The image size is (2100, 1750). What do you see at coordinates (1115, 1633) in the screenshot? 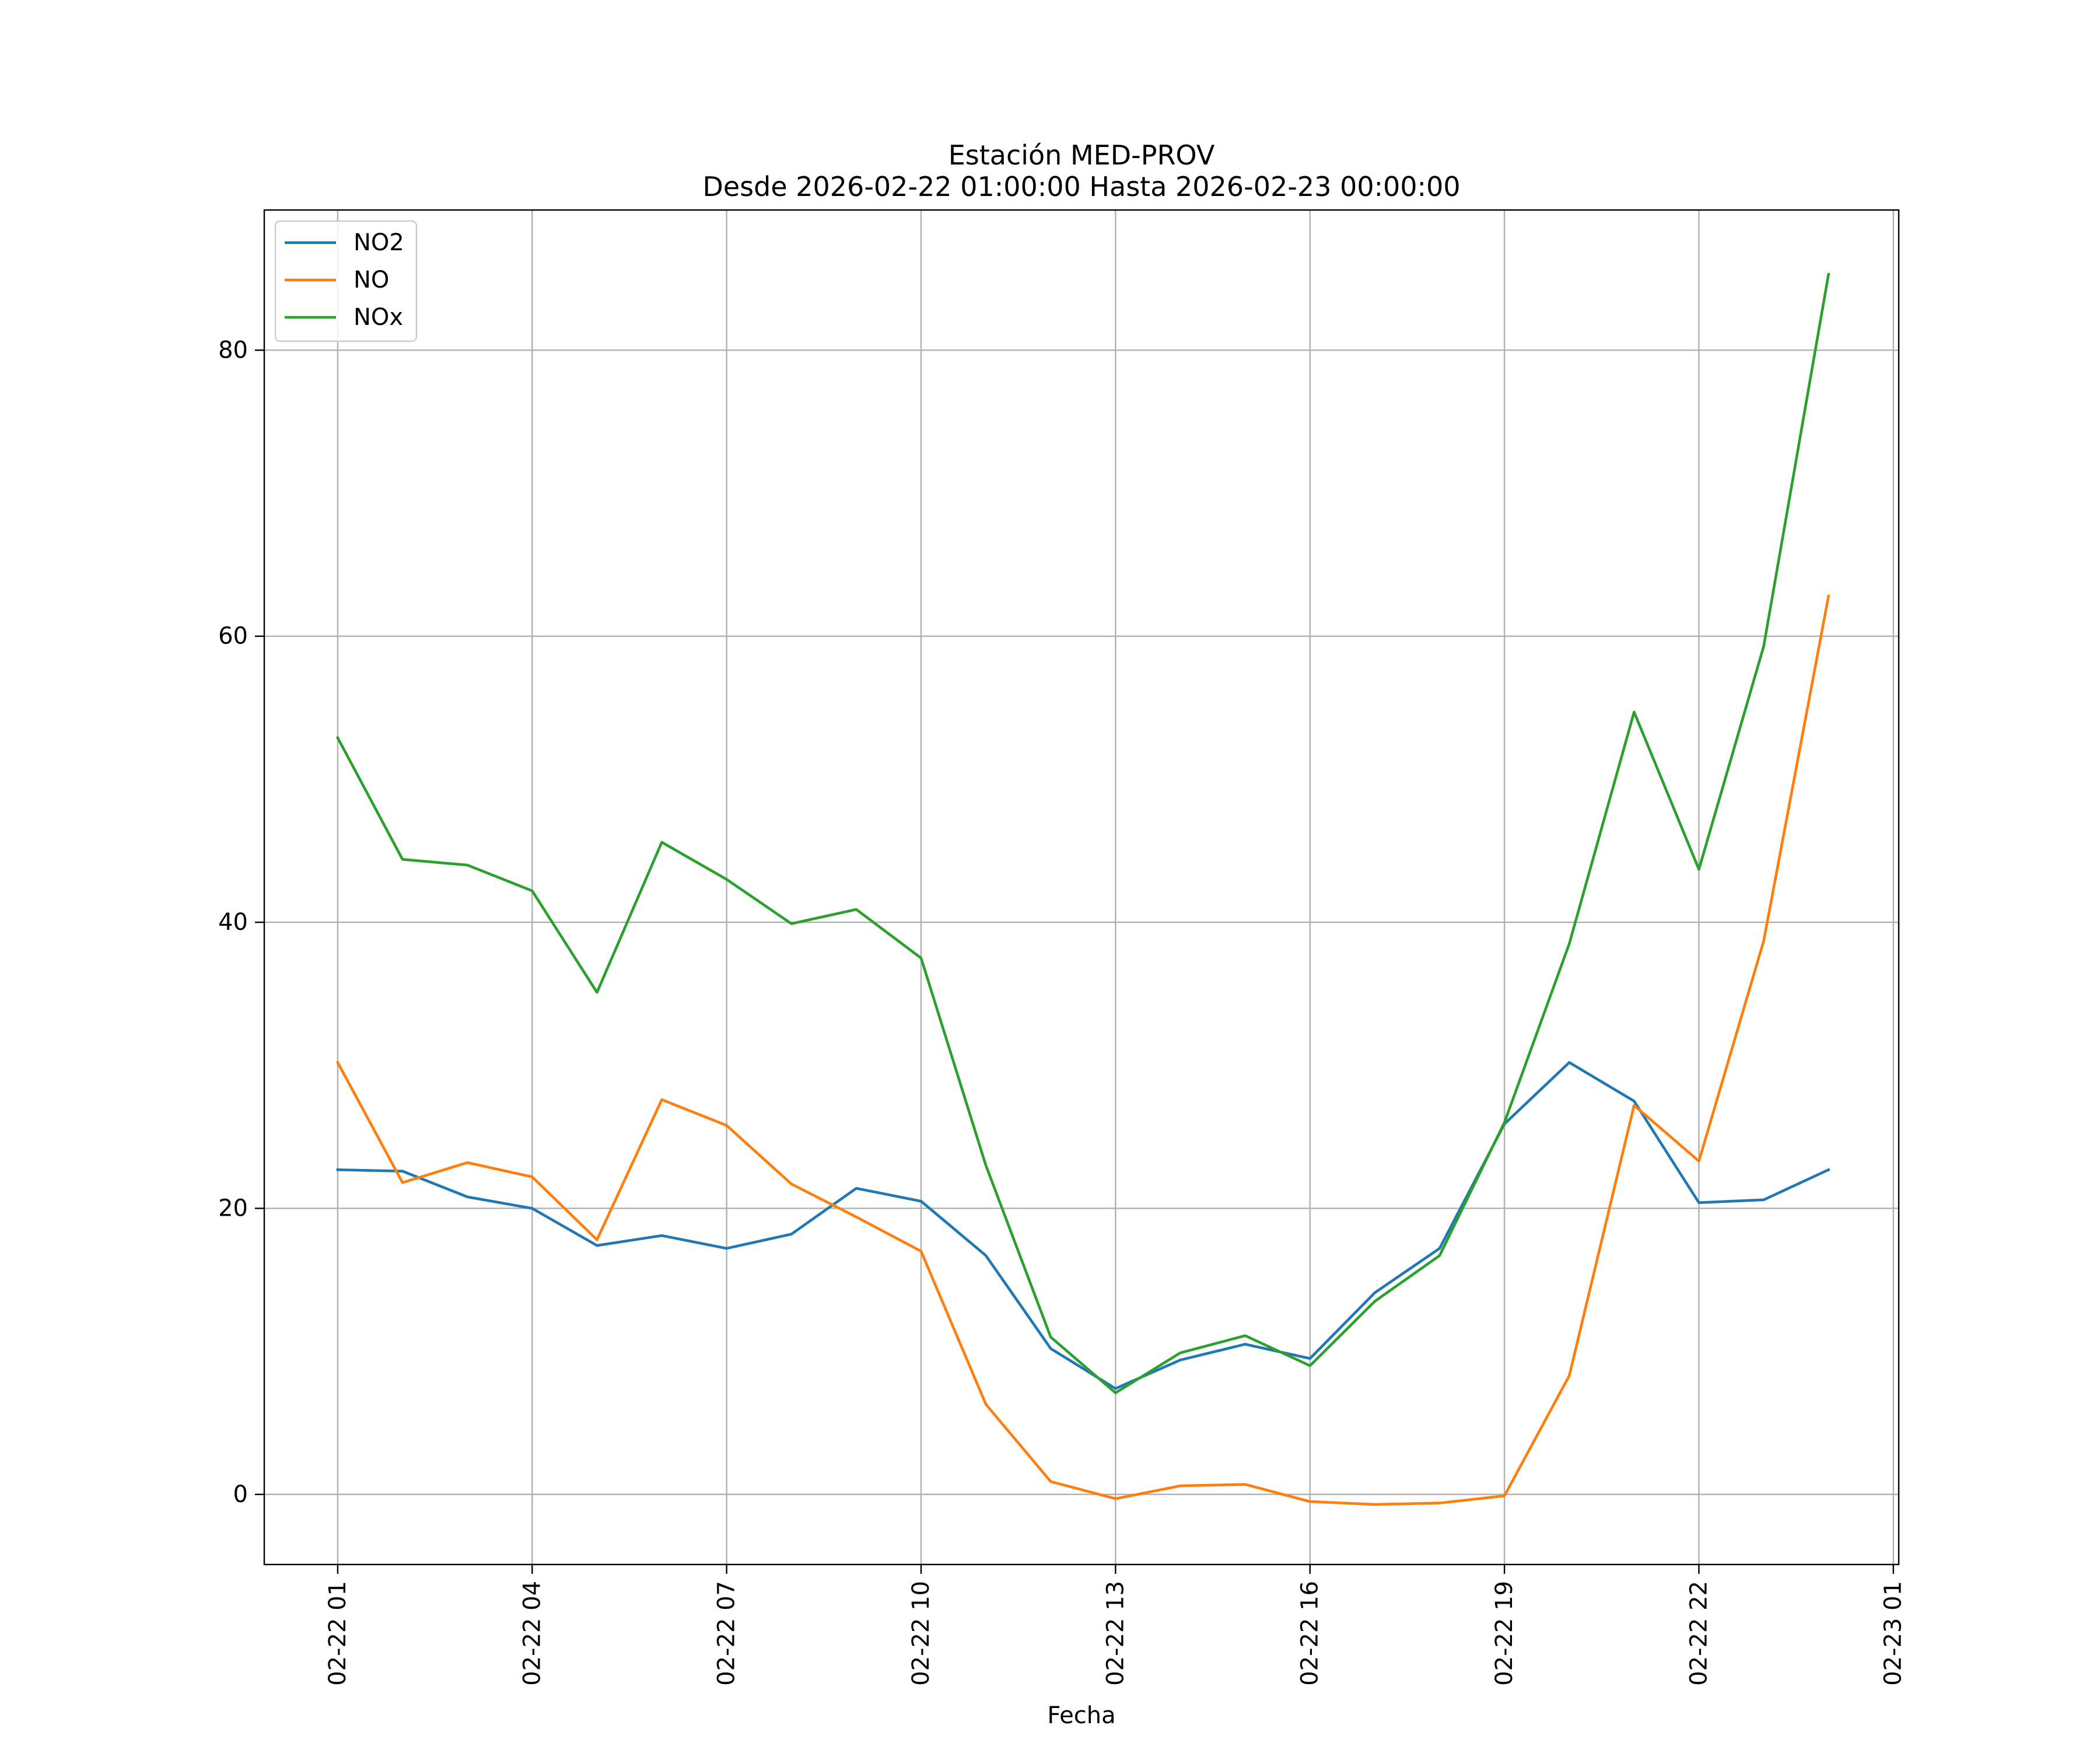
I see `x-tick-label: 02-22 13` at bounding box center [1115, 1633].